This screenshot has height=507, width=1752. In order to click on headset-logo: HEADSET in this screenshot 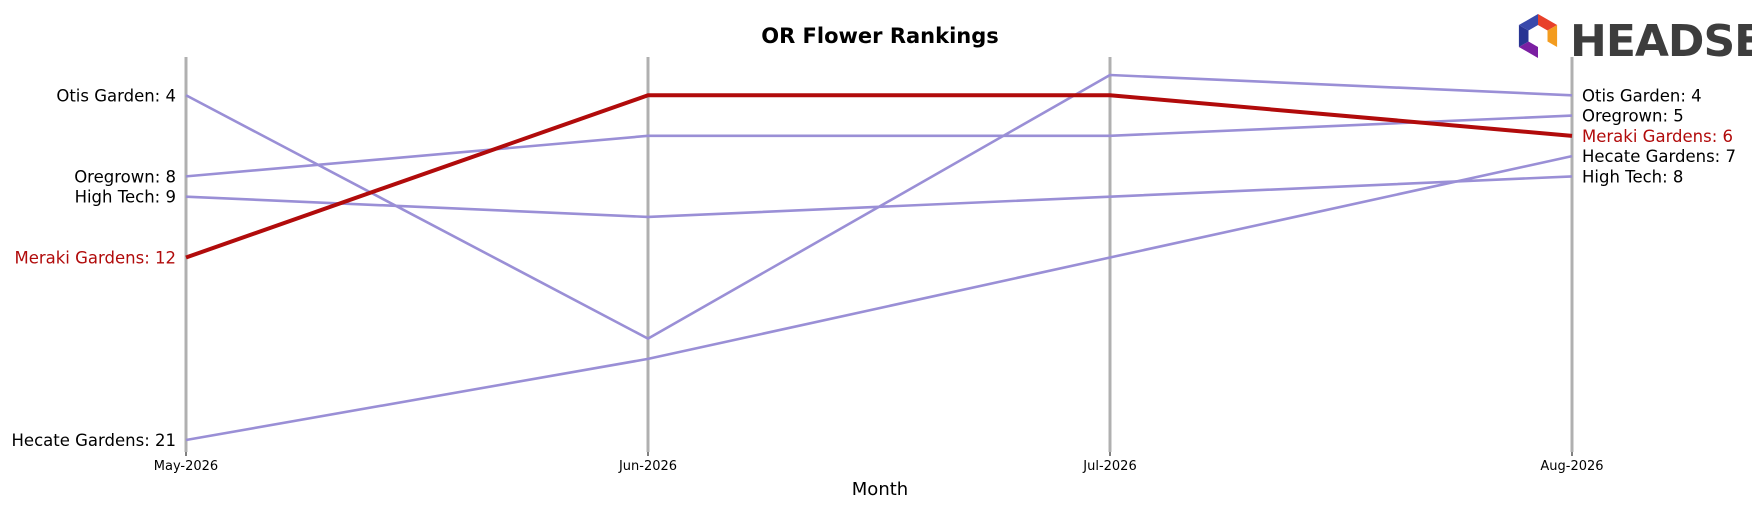, I will do `click(1635, 40)`.